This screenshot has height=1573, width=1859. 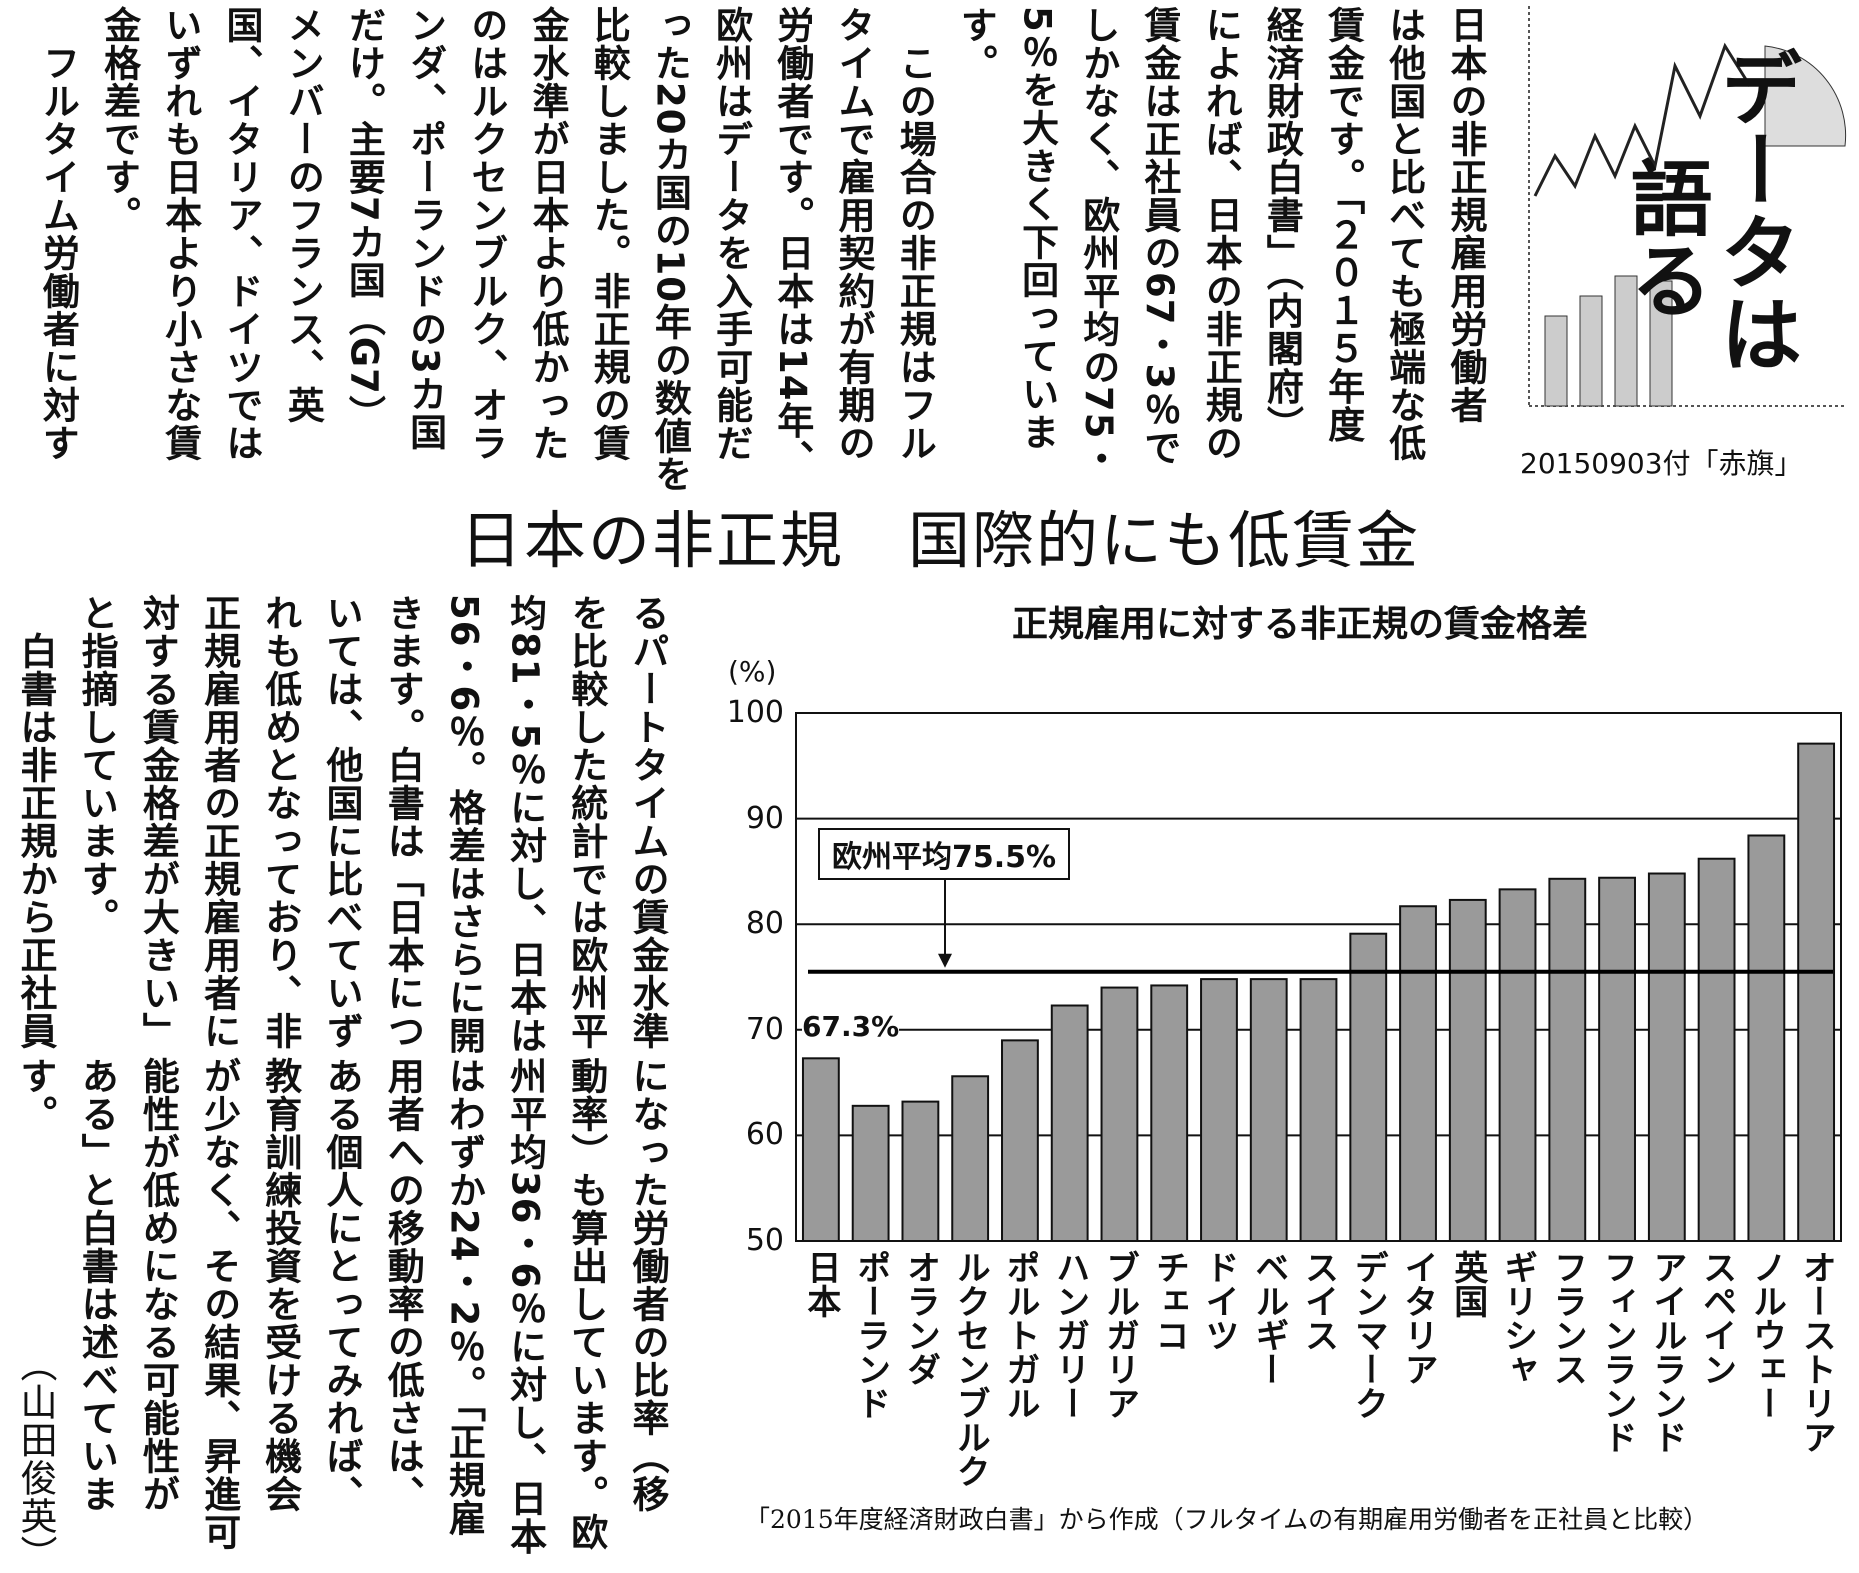 I want to click on japan-value-label: 67.3%, so click(x=851, y=1026).